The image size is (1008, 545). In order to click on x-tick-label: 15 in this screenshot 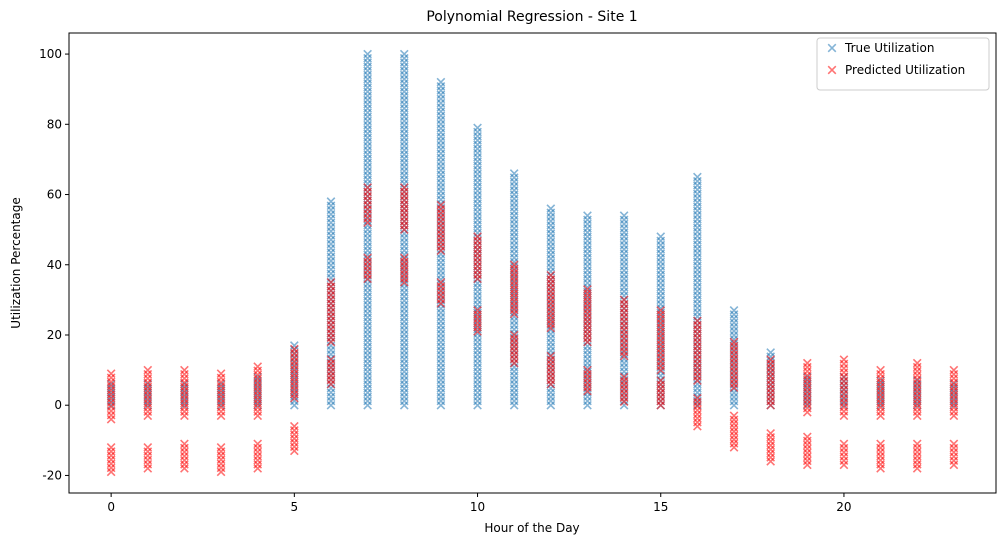, I will do `click(660, 507)`.